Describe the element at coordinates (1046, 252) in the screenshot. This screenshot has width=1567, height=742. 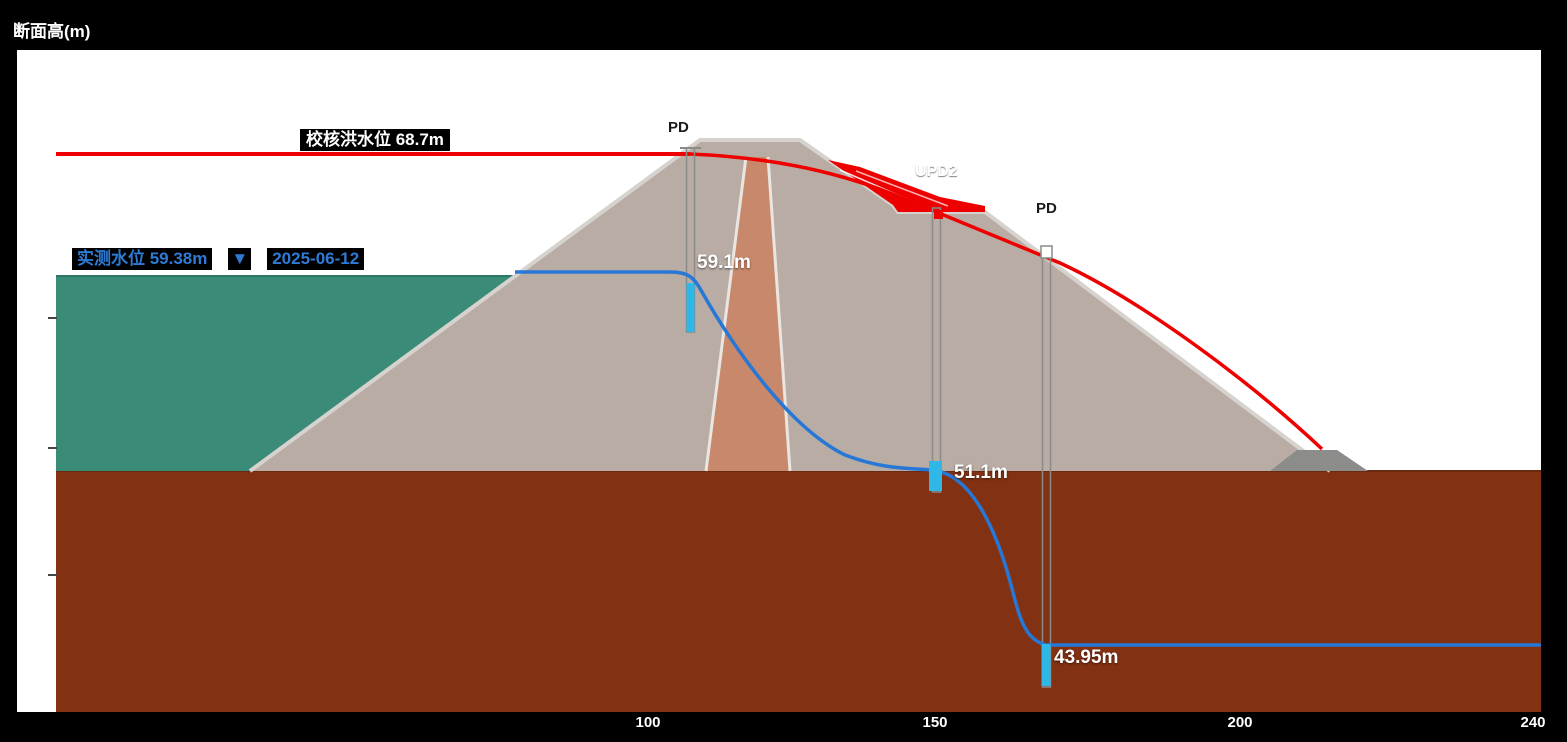
I see `piezometer-tube-3-marker` at that location.